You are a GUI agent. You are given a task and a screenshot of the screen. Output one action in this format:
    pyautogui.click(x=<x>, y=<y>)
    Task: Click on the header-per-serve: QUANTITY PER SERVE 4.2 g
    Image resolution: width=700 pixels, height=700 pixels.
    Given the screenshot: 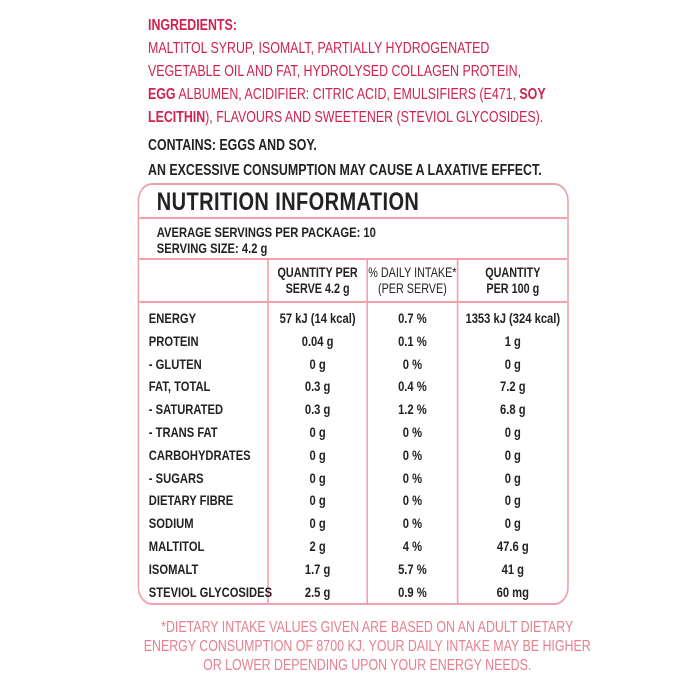 What is the action you would take?
    pyautogui.click(x=318, y=281)
    